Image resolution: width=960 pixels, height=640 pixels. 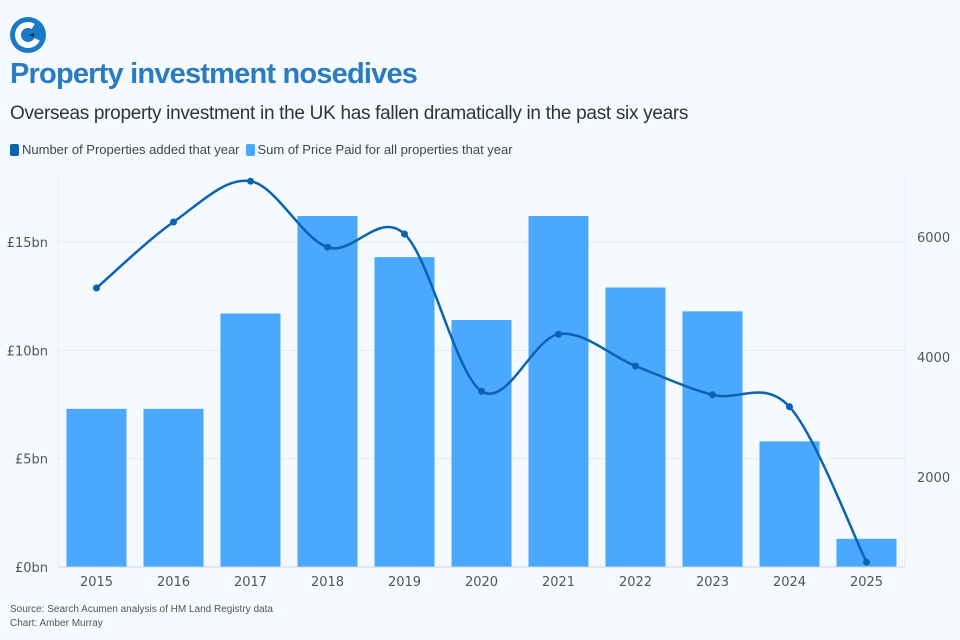 What do you see at coordinates (250, 440) in the screenshot?
I see `bar-2017` at bounding box center [250, 440].